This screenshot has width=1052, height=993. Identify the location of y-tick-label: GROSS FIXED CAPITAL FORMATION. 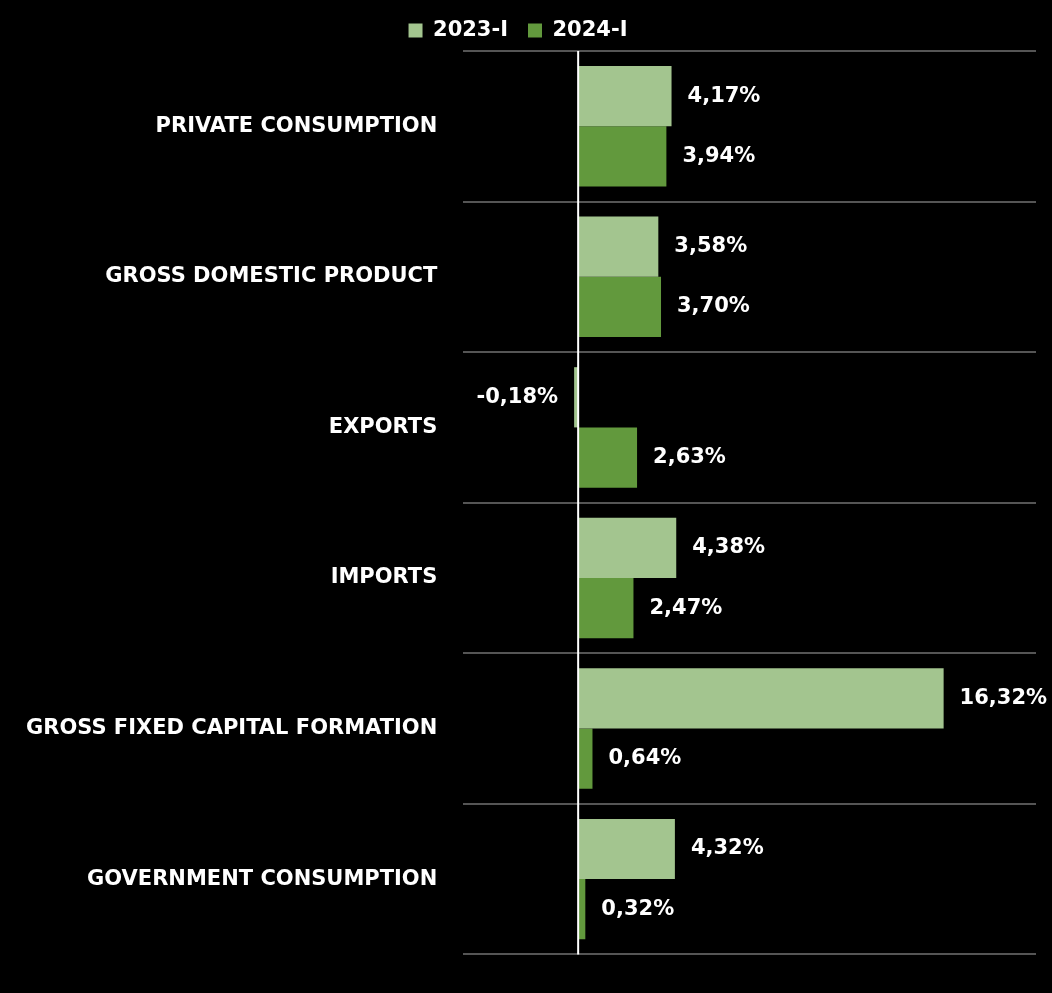
(231, 727).